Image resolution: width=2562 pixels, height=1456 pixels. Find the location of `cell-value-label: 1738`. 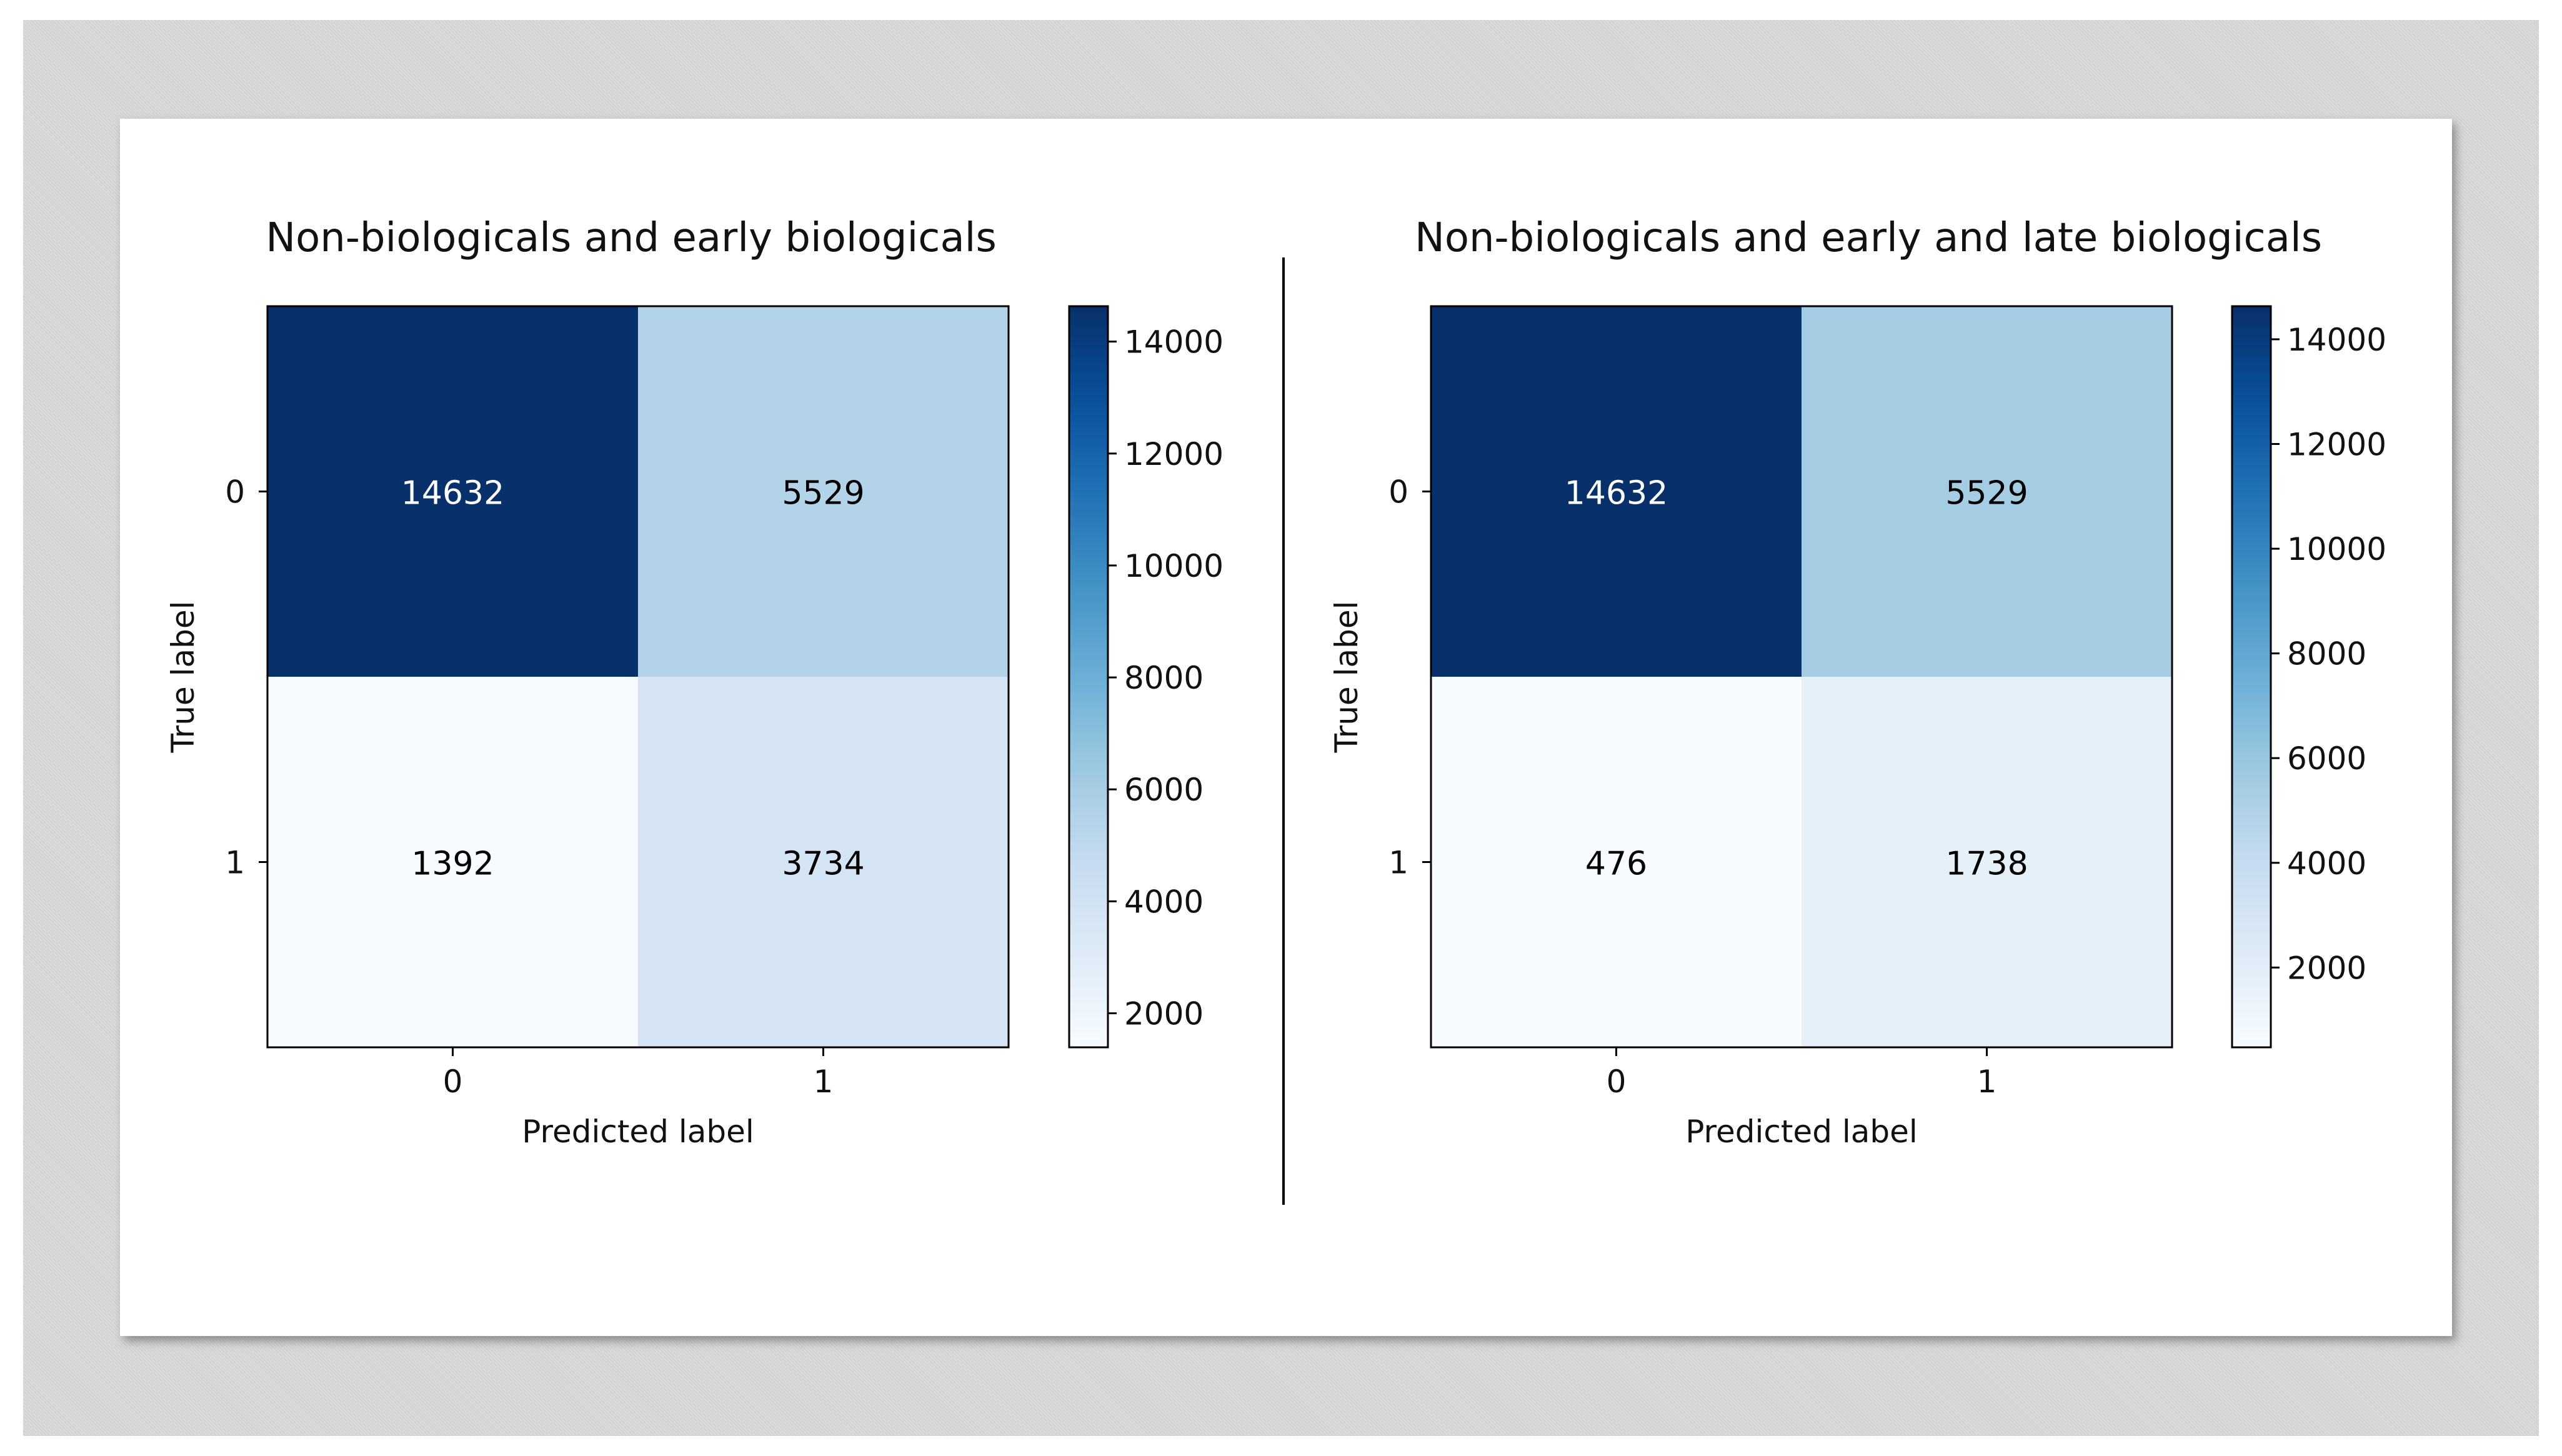

cell-value-label: 1738 is located at coordinates (1986, 864).